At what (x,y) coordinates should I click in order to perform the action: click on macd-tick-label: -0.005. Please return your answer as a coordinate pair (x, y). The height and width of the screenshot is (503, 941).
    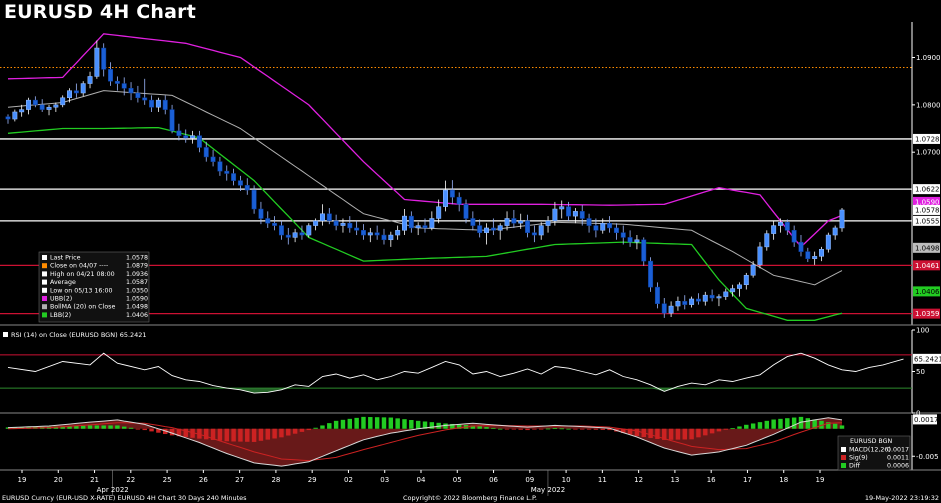
    Looking at the image, I should click on (927, 457).